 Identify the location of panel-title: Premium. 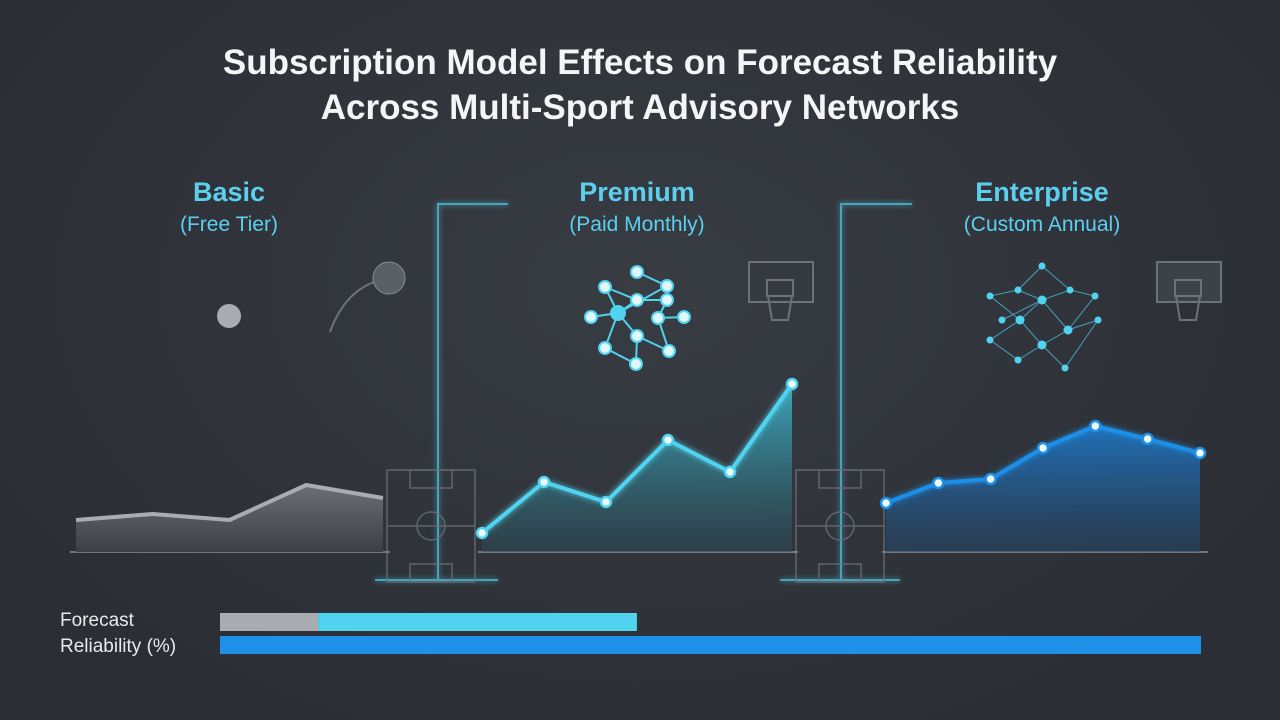
(637, 192).